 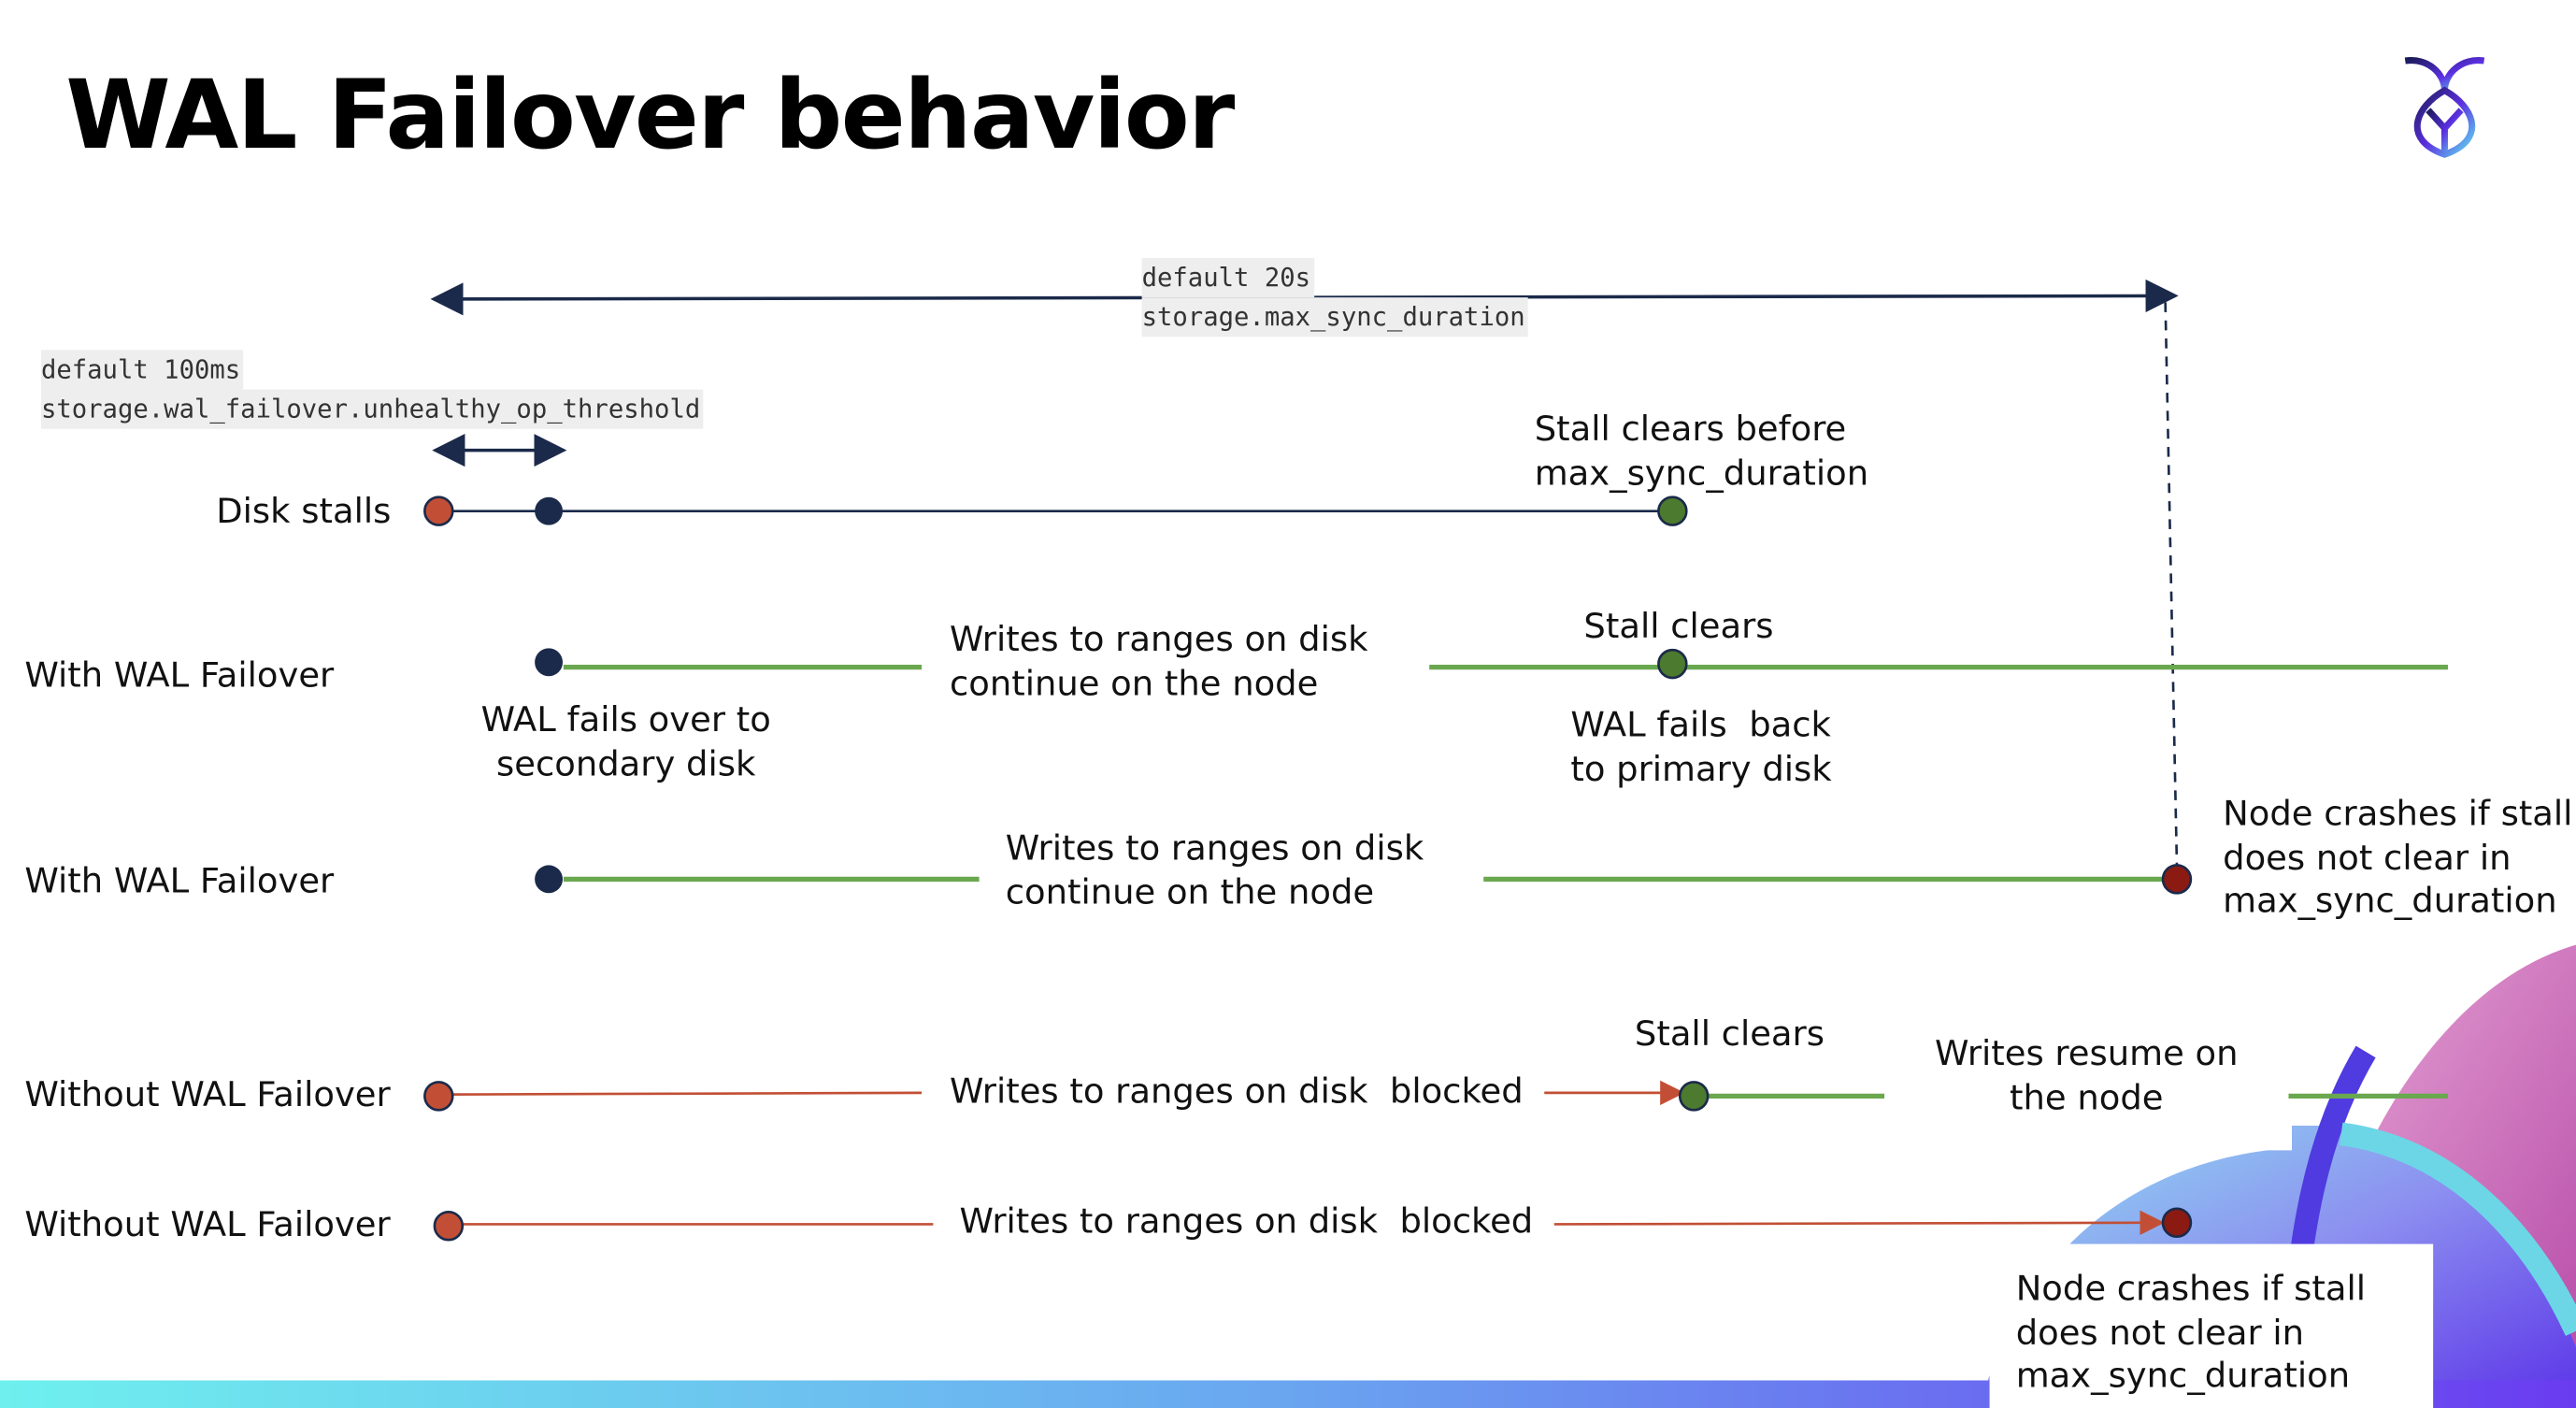 What do you see at coordinates (142, 370) in the screenshot?
I see `setting-default: default 100ms` at bounding box center [142, 370].